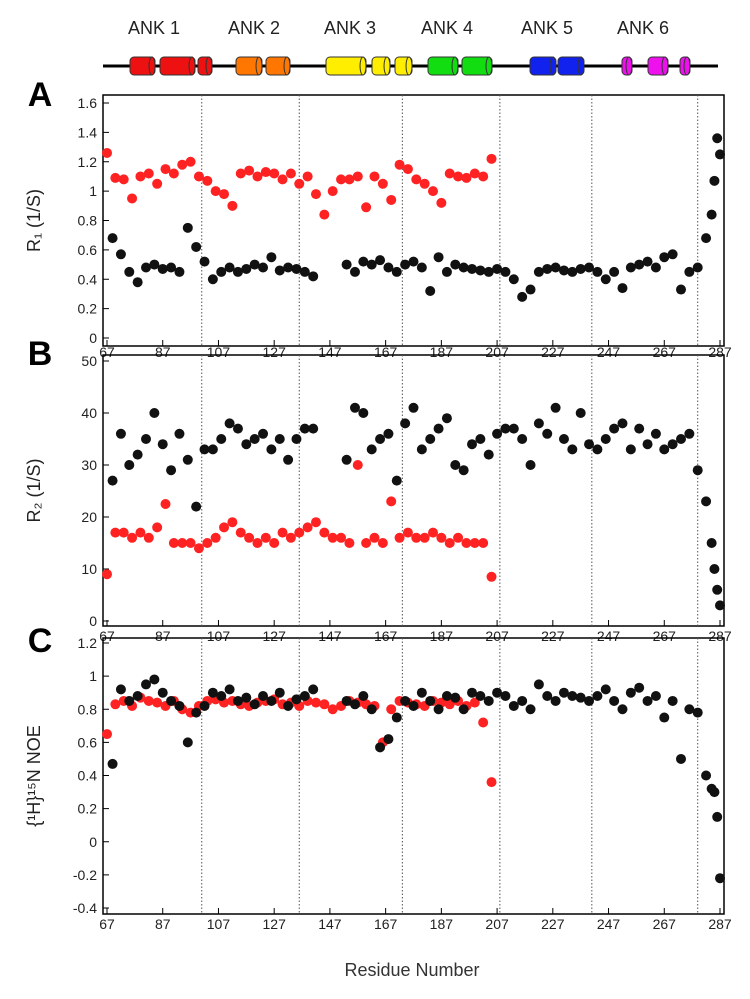 This screenshot has height=999, width=750. I want to click on y-tick-label: 1, so click(93, 676).